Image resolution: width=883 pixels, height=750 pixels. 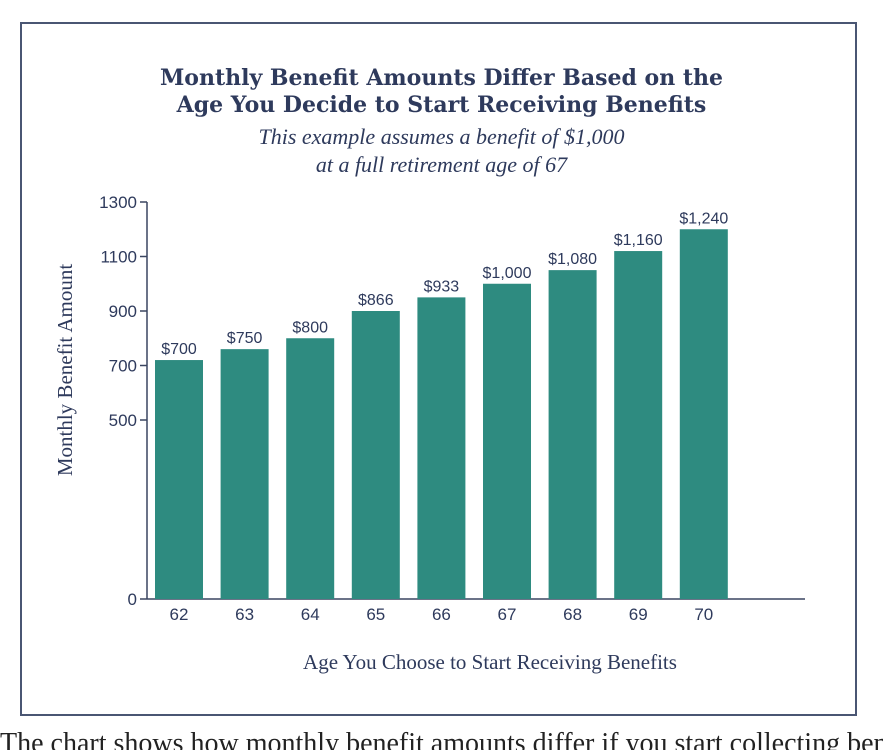 What do you see at coordinates (638, 614) in the screenshot?
I see `x-tick-label: 69` at bounding box center [638, 614].